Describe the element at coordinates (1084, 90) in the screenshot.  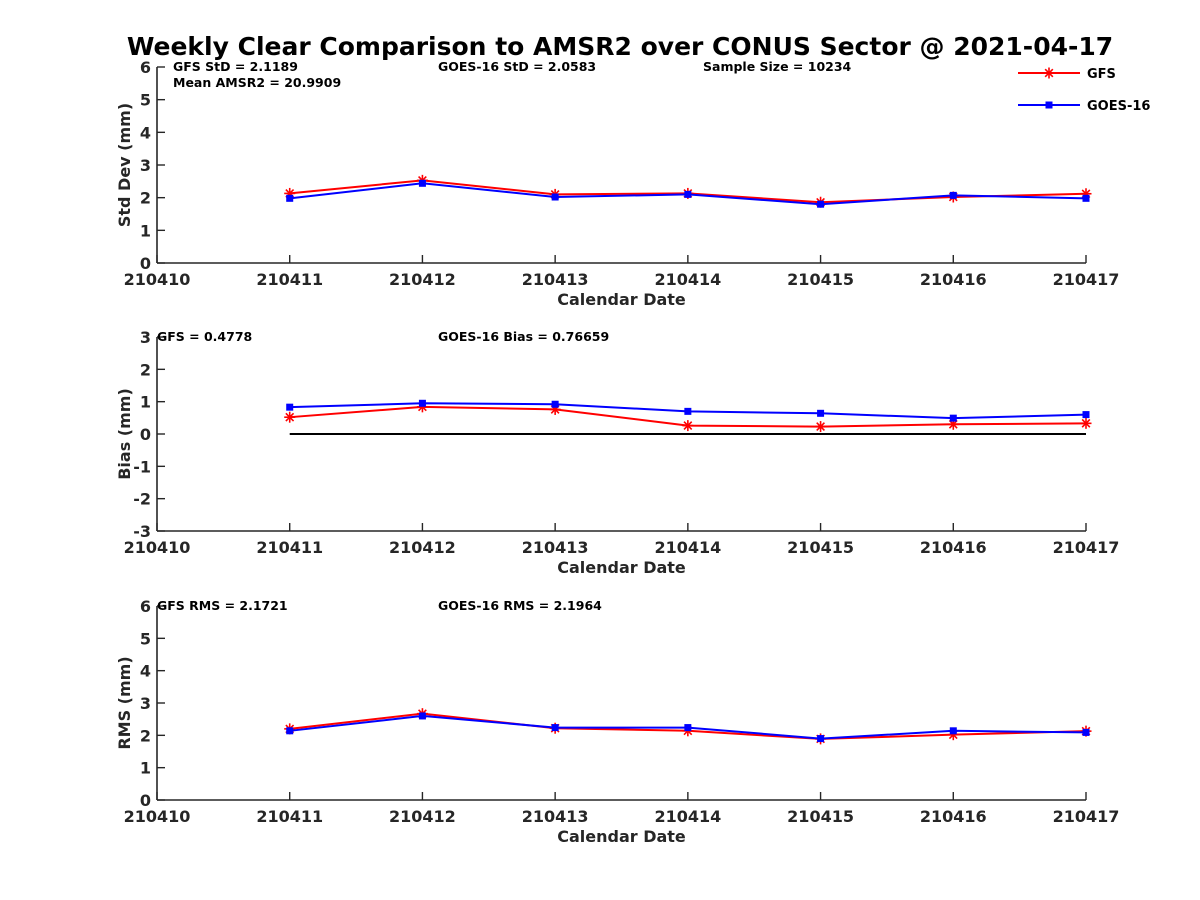
I see `legend: GFS GOES-16` at that location.